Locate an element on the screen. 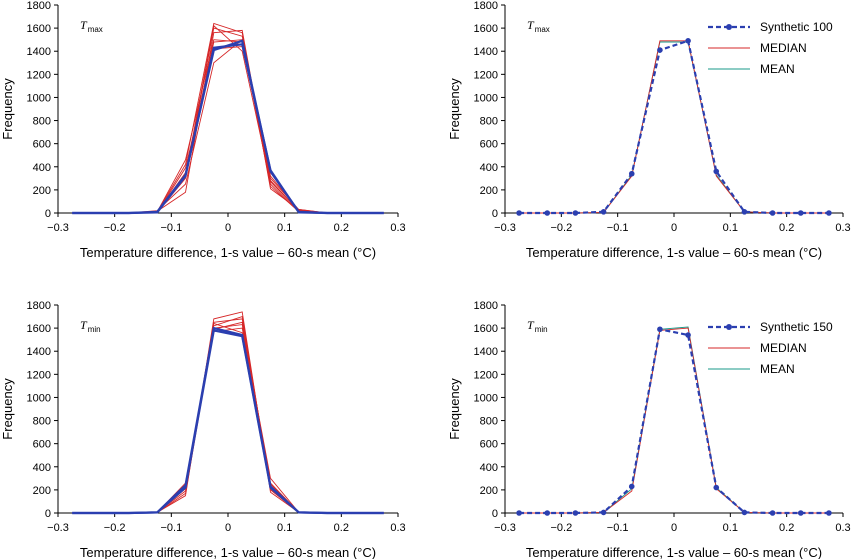 The image size is (853, 559). legend-marker is located at coordinates (729, 327).